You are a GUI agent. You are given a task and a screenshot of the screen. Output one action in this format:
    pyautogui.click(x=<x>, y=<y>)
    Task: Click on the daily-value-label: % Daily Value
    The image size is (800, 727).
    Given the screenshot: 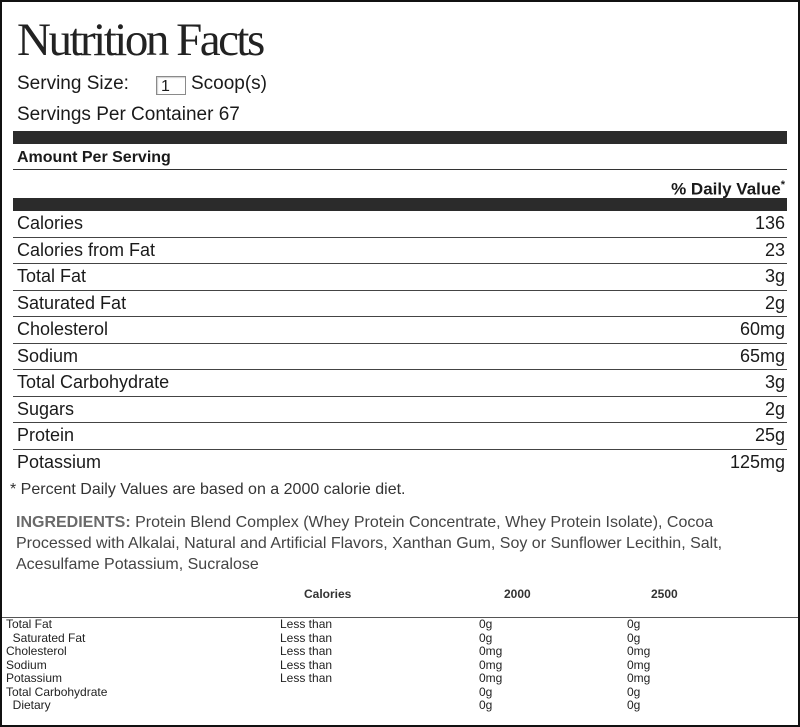 What is the action you would take?
    pyautogui.click(x=726, y=189)
    